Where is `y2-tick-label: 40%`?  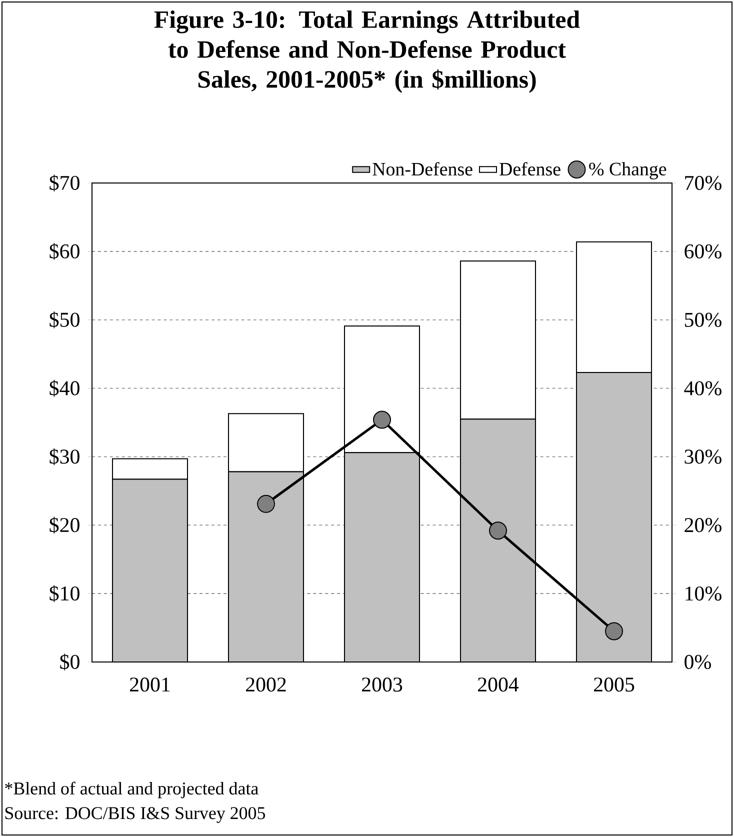 y2-tick-label: 40% is located at coordinates (703, 388).